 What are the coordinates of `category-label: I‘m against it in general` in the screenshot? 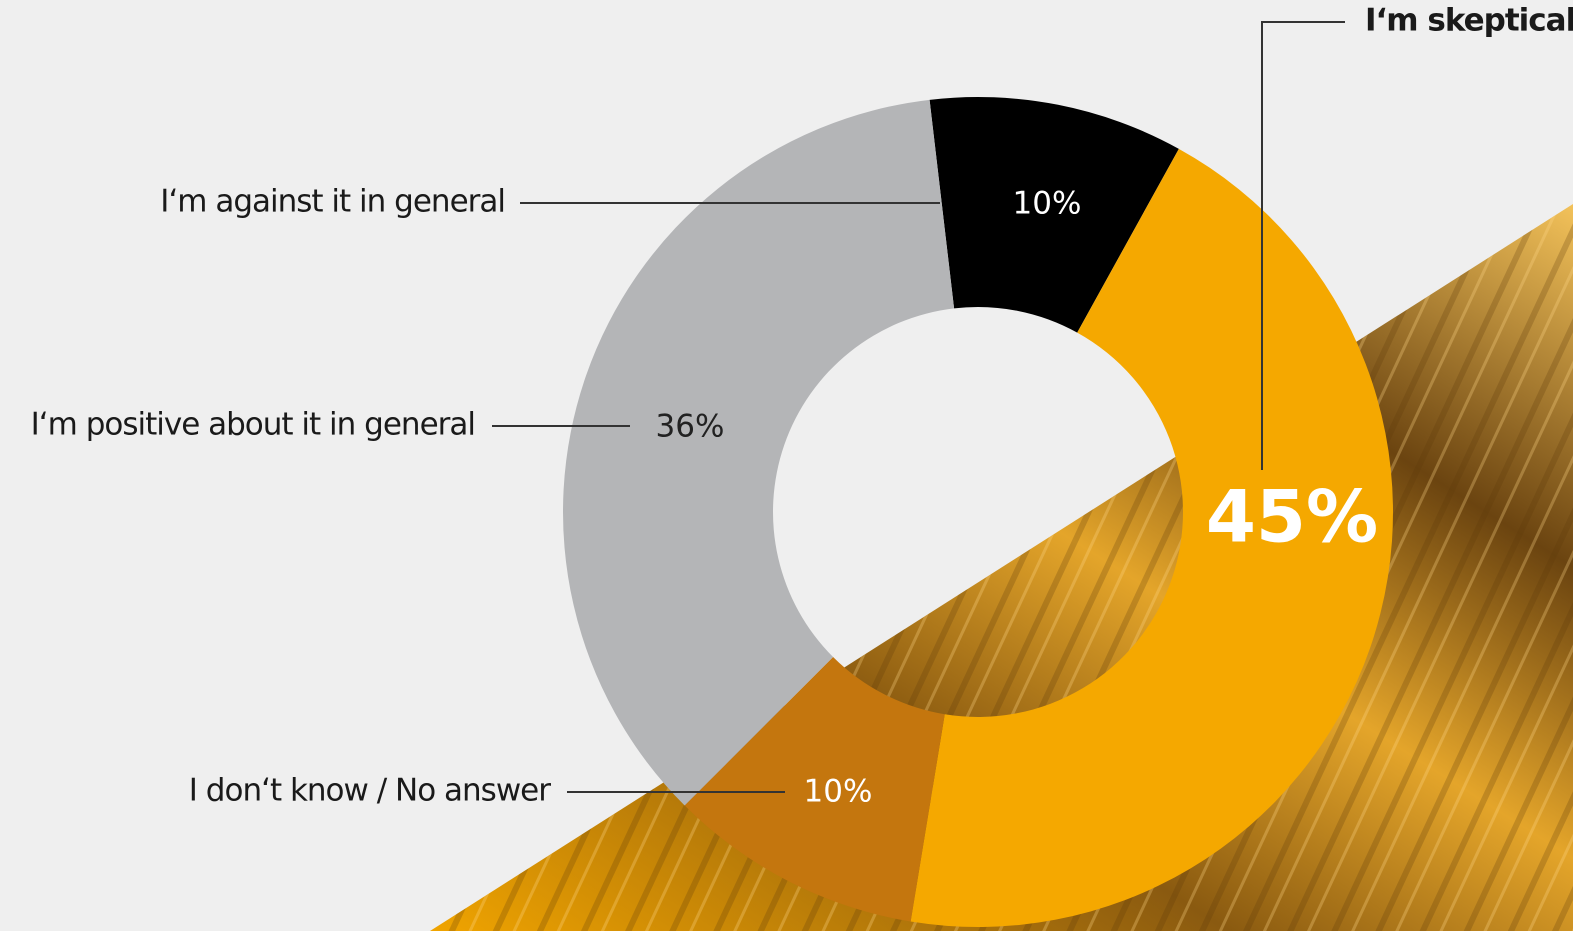 It's located at (332, 202).